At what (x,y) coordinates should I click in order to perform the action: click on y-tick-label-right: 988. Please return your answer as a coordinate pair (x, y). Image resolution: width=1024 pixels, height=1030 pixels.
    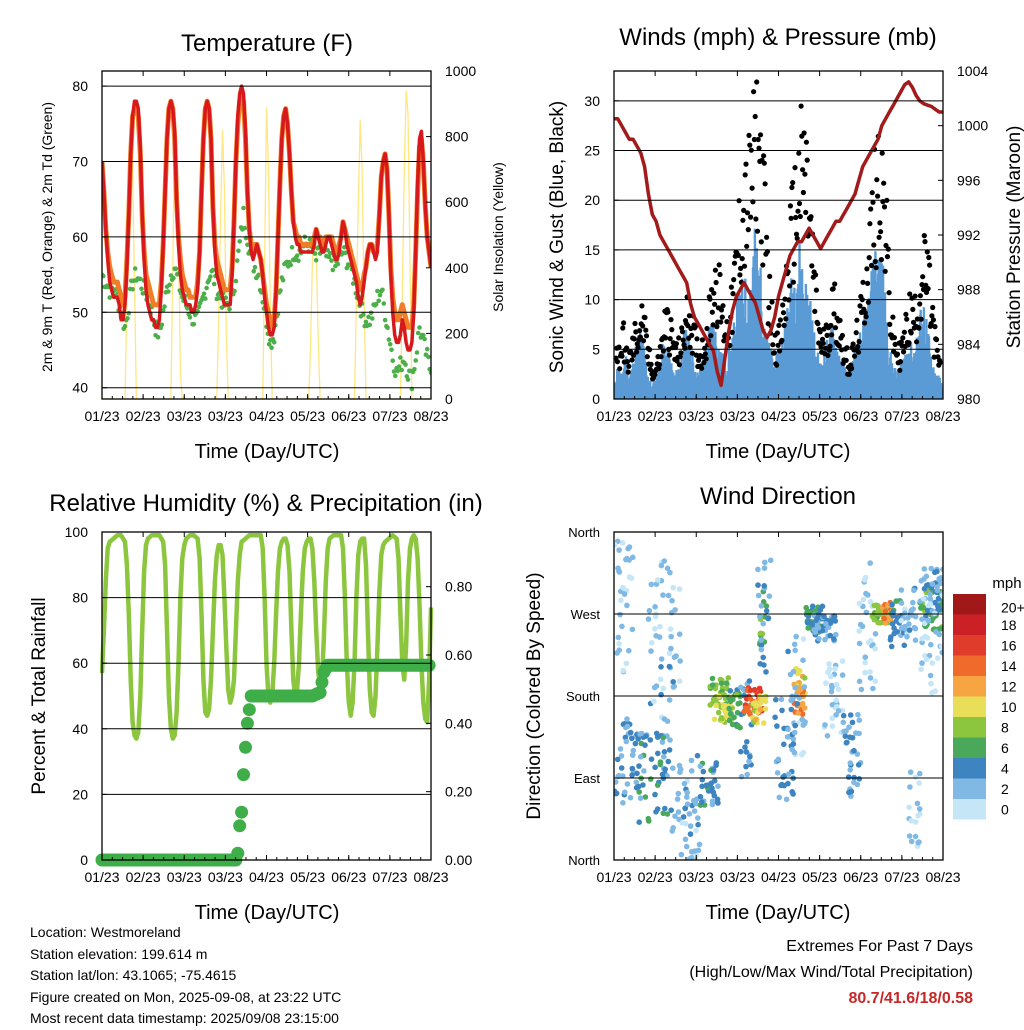
    Looking at the image, I should click on (969, 290).